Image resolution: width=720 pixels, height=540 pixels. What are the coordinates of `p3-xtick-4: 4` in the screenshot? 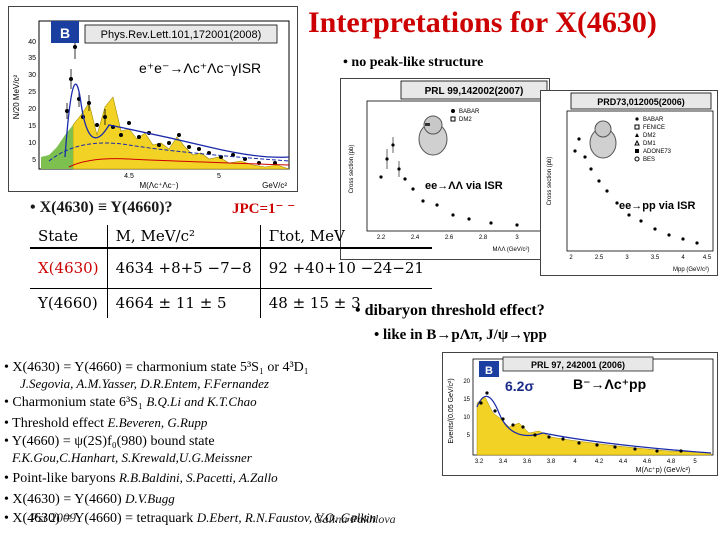 It's located at (683, 258).